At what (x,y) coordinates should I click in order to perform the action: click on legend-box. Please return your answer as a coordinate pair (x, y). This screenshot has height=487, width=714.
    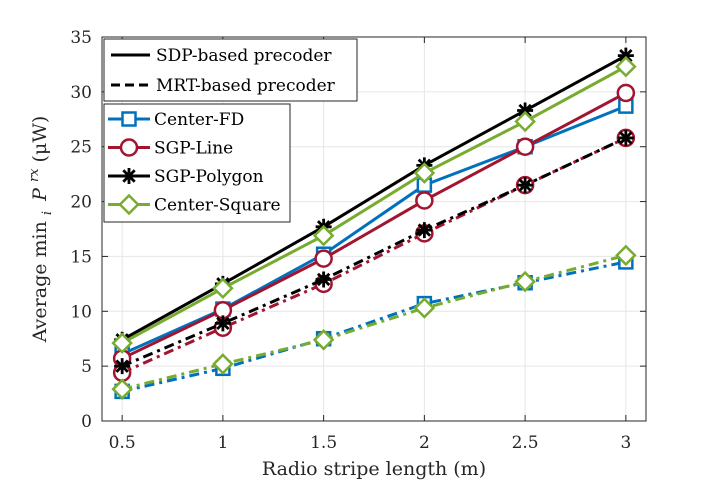
    Looking at the image, I should click on (230, 70).